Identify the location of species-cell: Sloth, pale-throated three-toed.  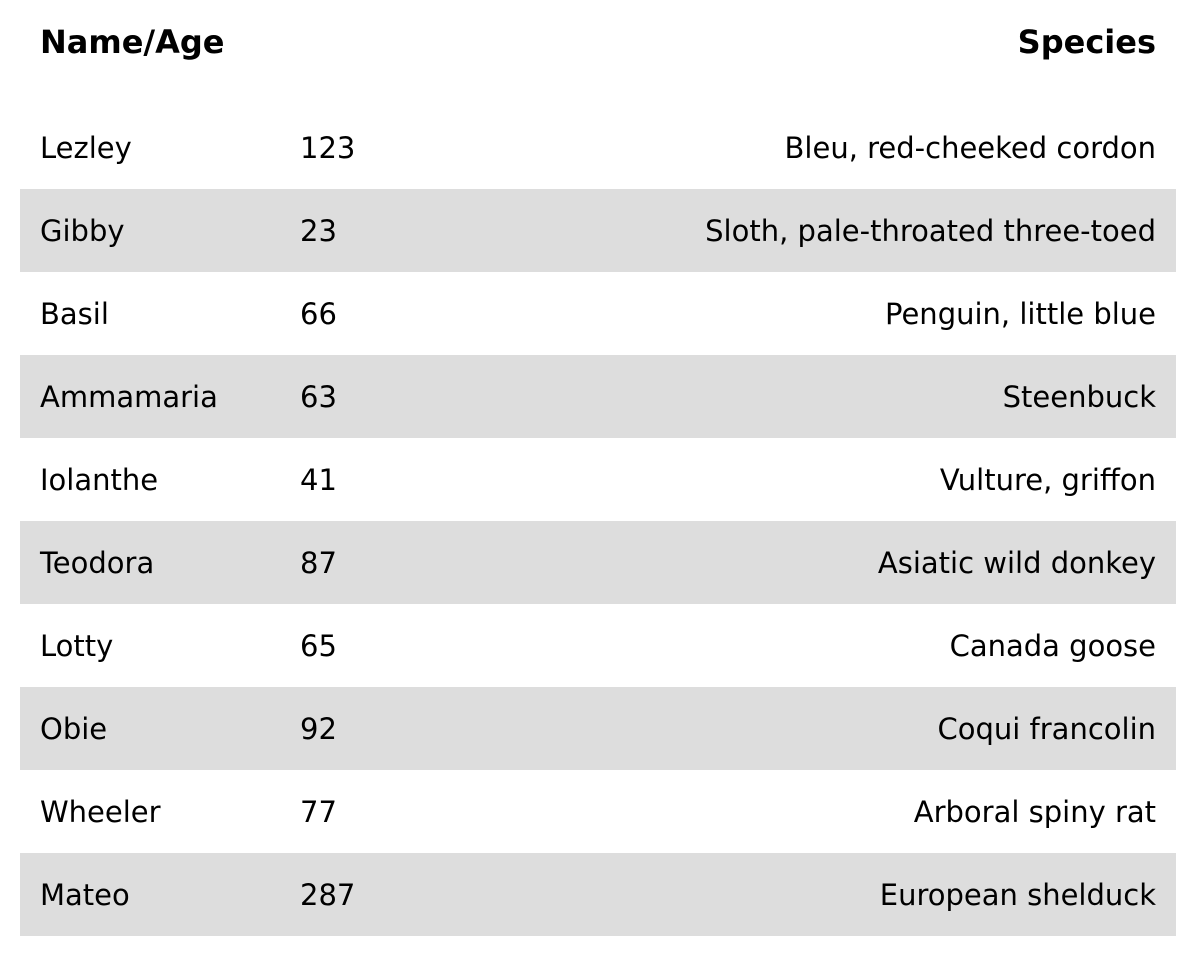
(828, 230).